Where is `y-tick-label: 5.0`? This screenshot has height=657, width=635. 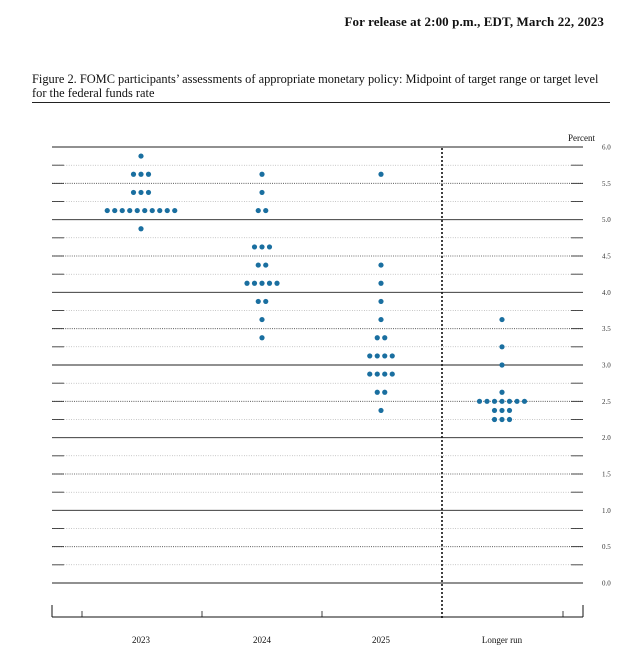
y-tick-label: 5.0 is located at coordinates (606, 220).